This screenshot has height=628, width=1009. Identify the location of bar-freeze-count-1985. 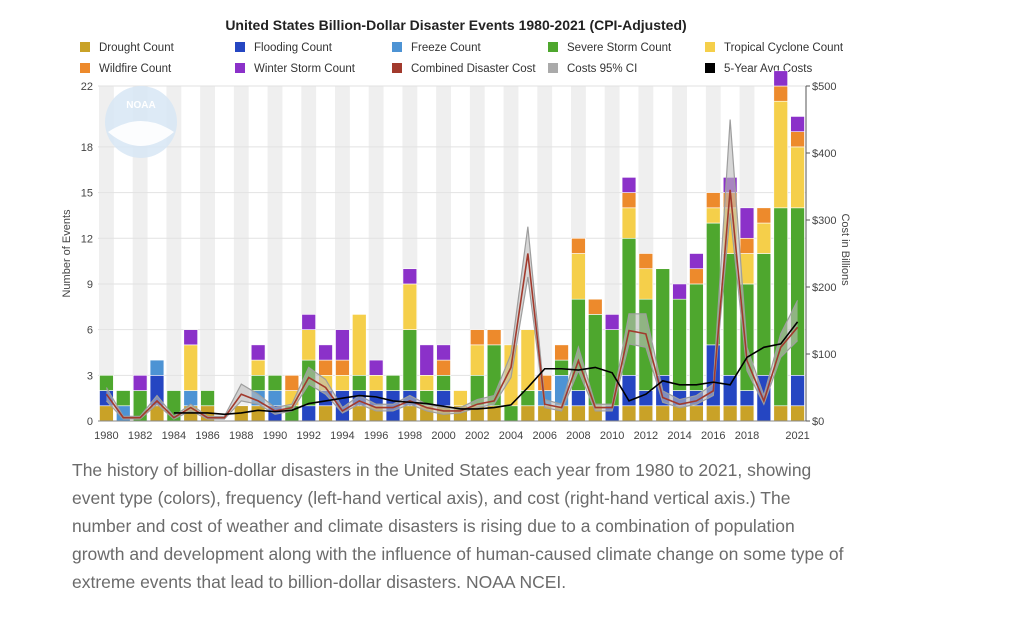
(190, 398).